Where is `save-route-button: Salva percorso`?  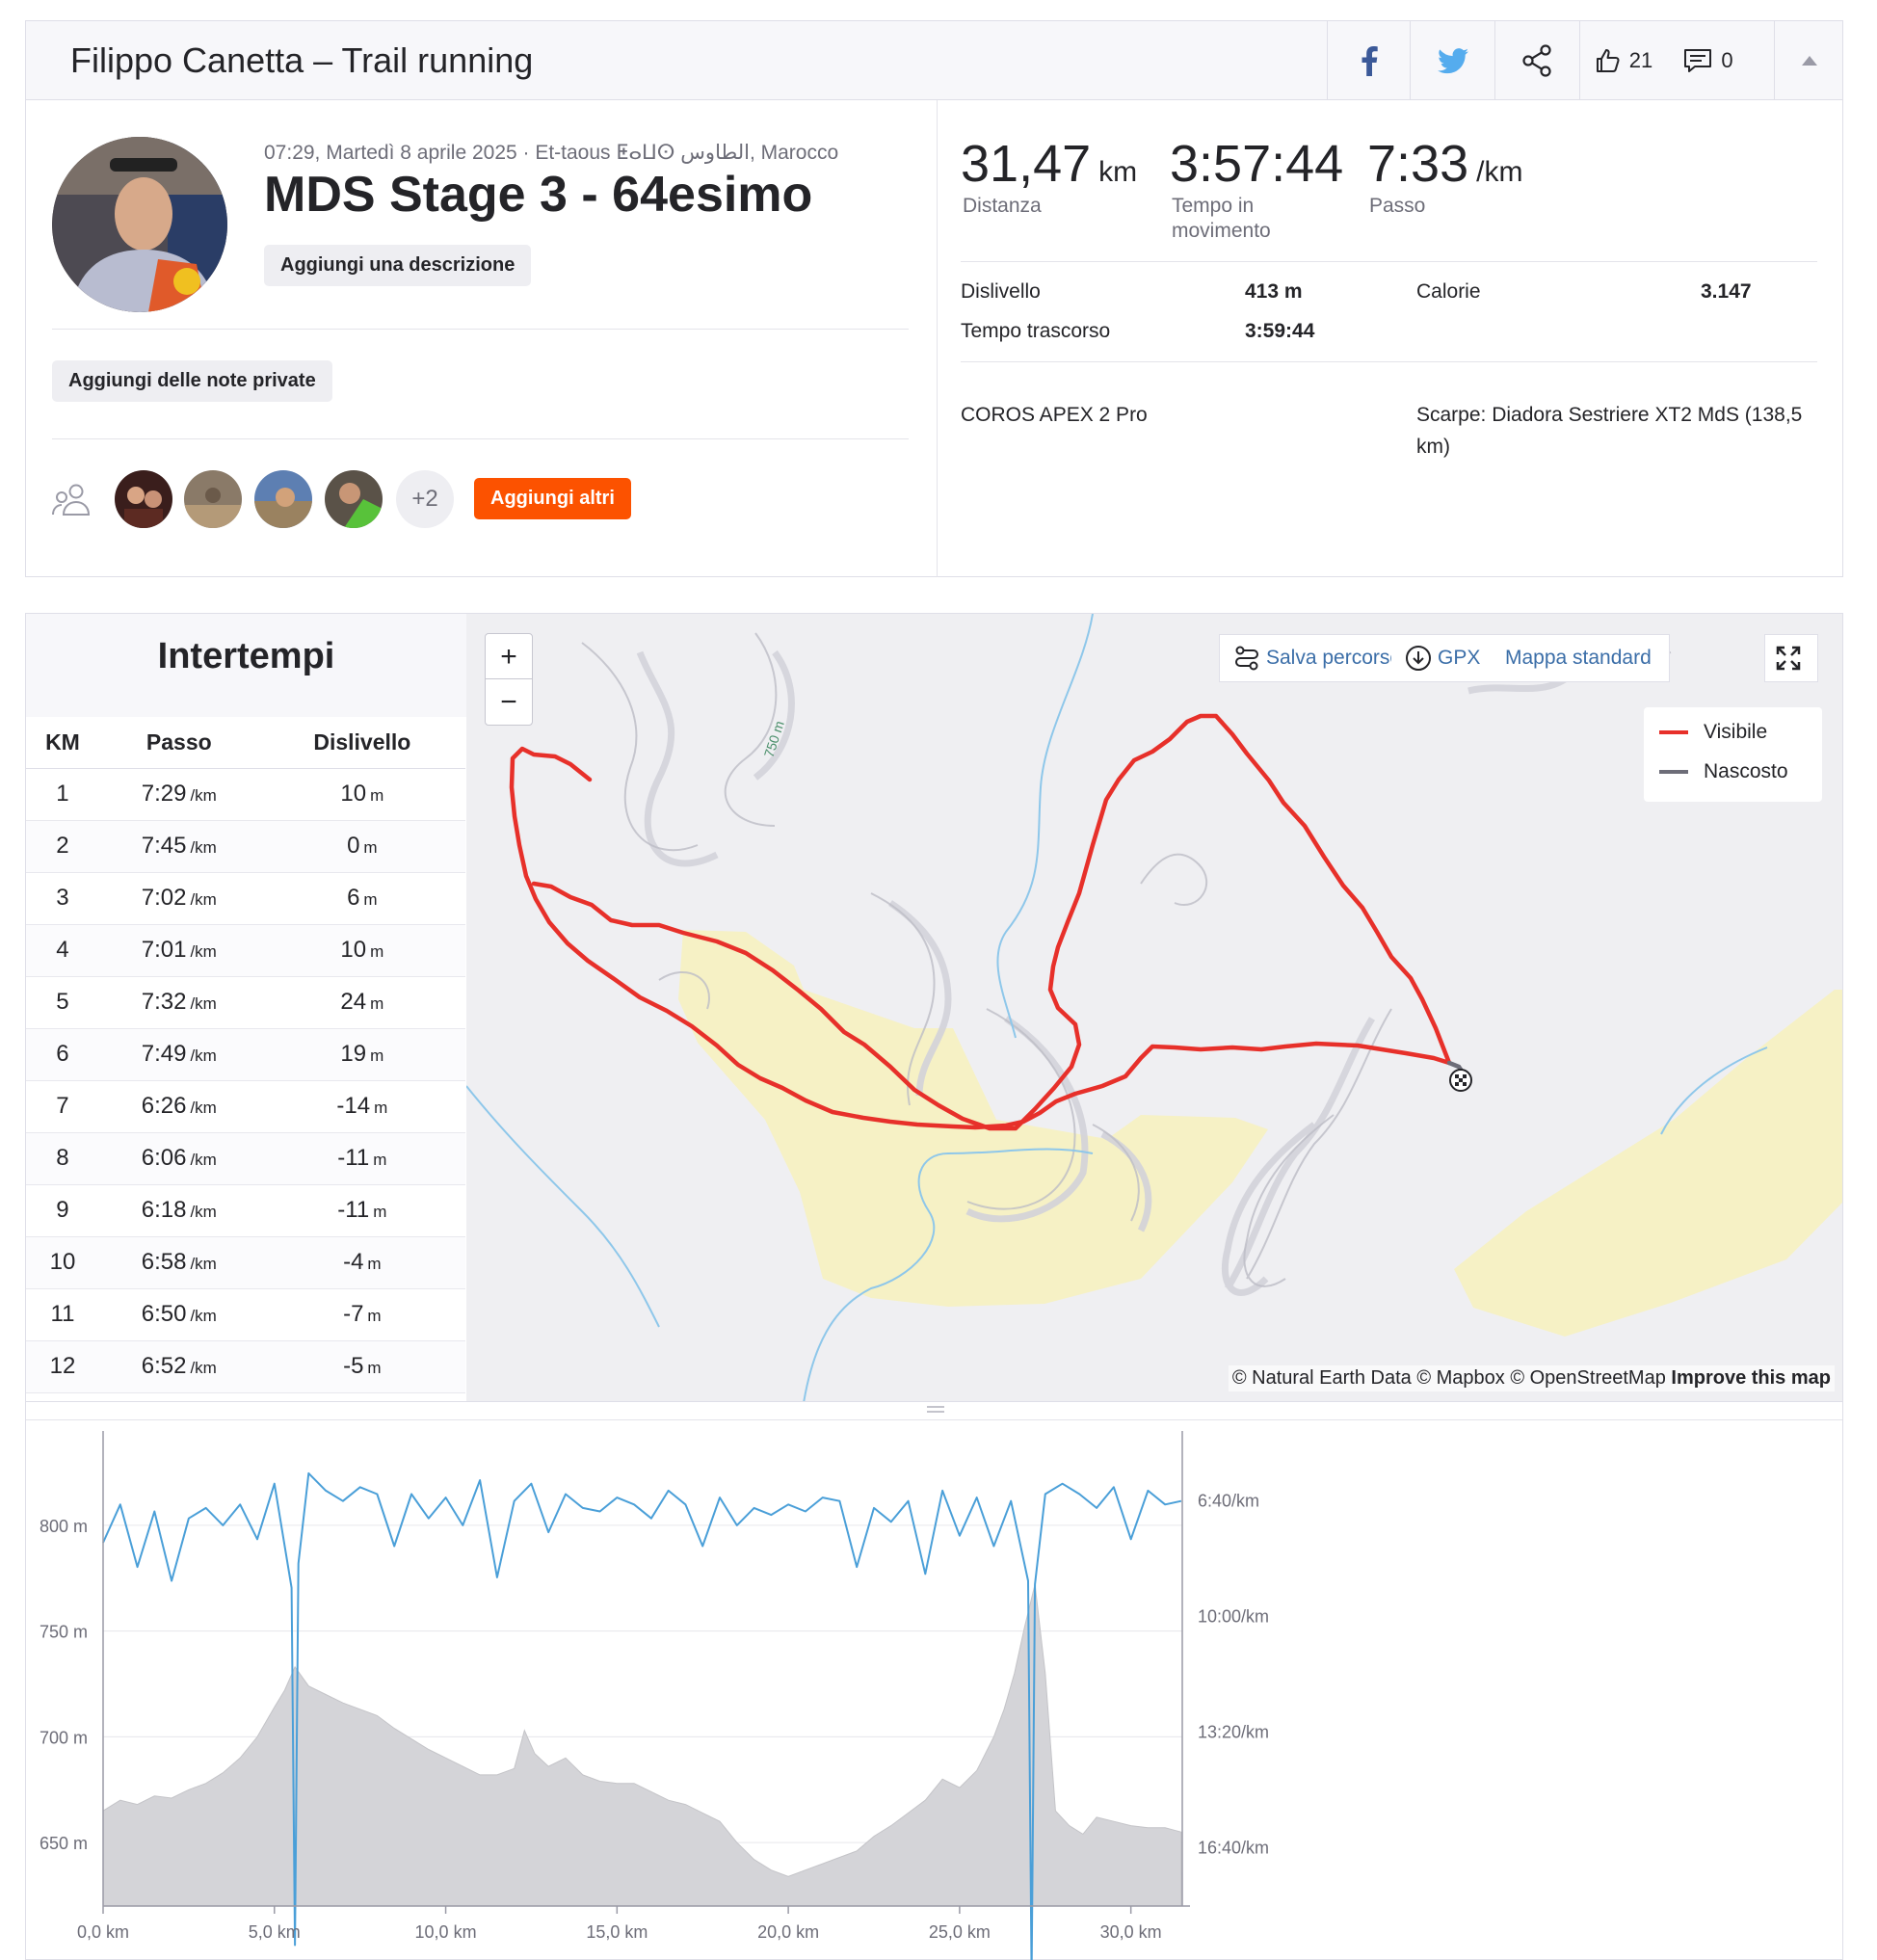
save-route-button: Salva percorso is located at coordinates (1317, 658).